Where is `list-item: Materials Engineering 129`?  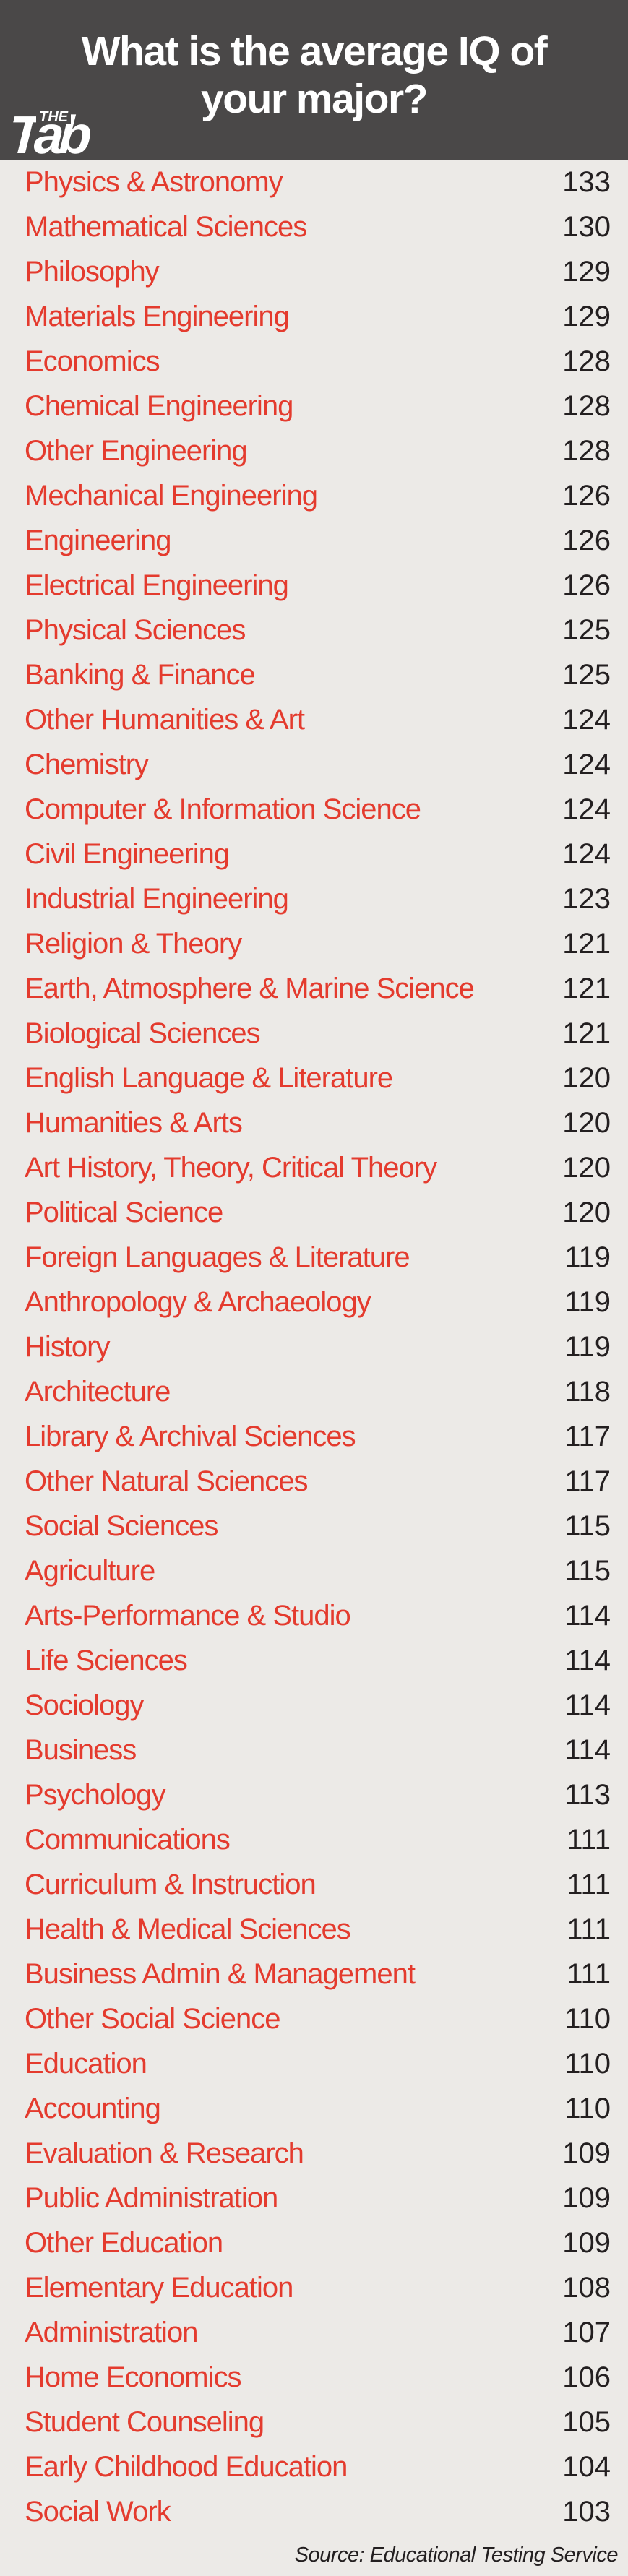 list-item: Materials Engineering 129 is located at coordinates (314, 316).